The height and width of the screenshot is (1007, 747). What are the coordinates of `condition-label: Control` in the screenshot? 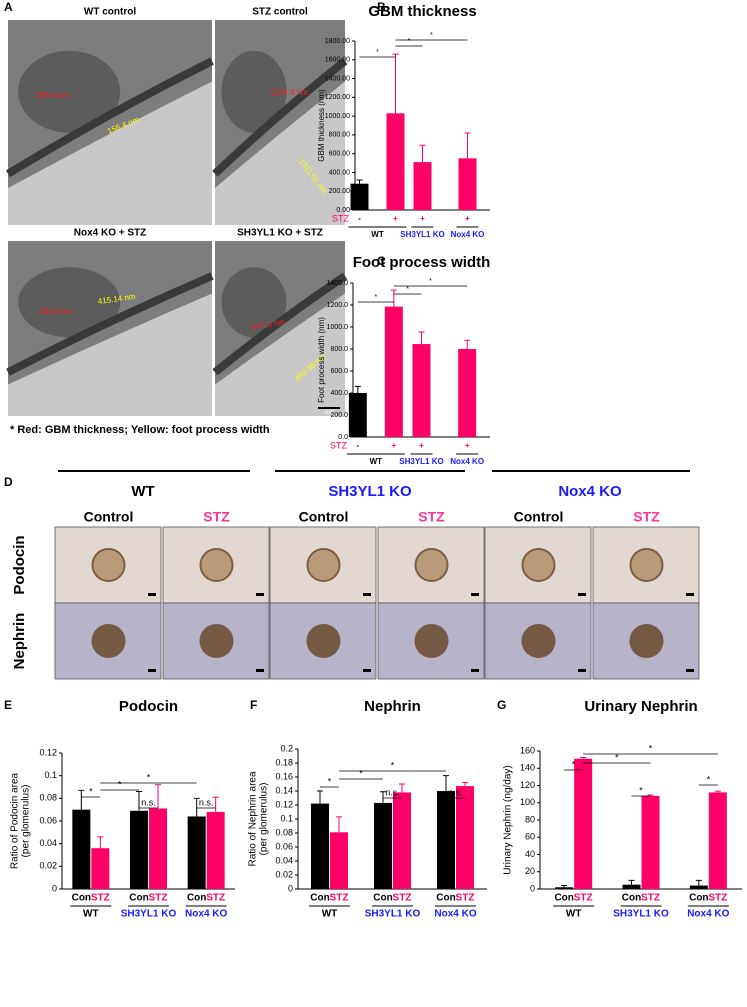 It's located at (324, 517).